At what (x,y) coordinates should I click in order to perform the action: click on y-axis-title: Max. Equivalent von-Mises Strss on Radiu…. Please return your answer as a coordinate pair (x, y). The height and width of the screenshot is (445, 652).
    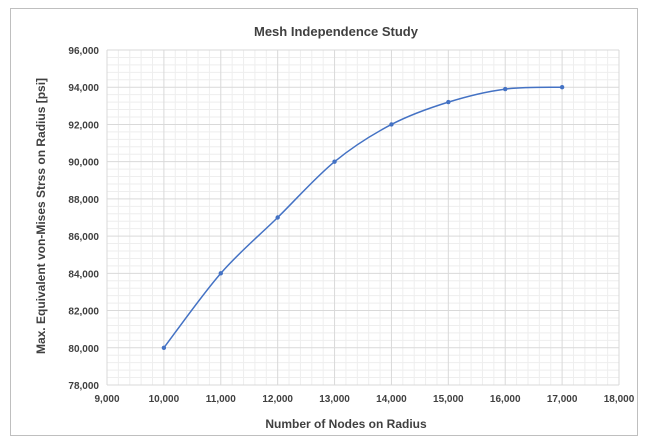
    Looking at the image, I should click on (41, 216).